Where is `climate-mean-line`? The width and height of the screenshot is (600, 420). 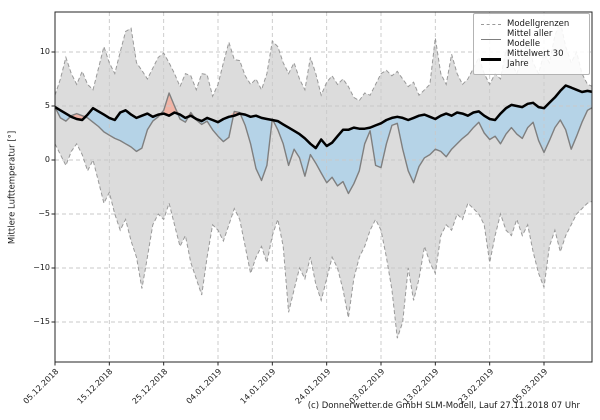 climate-mean-line is located at coordinates (323, 117).